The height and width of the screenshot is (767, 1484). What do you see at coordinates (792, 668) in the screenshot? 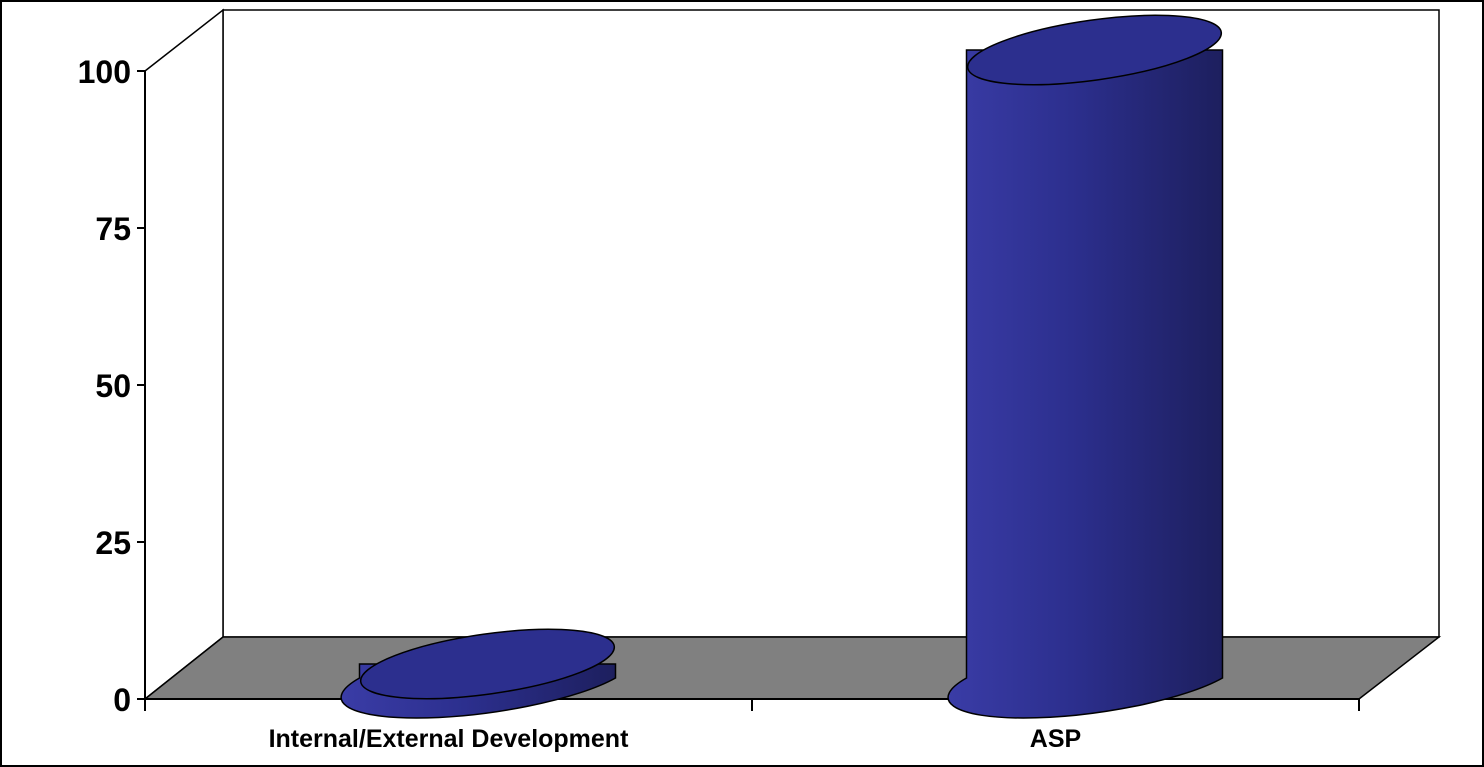
I see `chart-floor` at bounding box center [792, 668].